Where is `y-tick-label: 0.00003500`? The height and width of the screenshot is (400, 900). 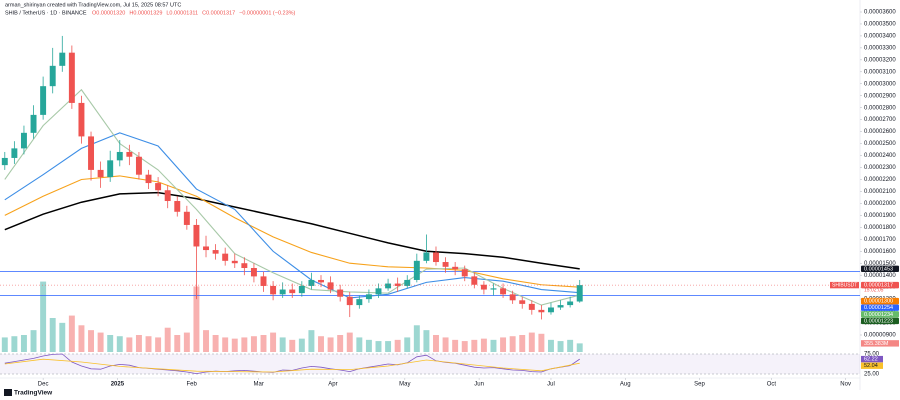
y-tick-label: 0.00003500 is located at coordinates (880, 25).